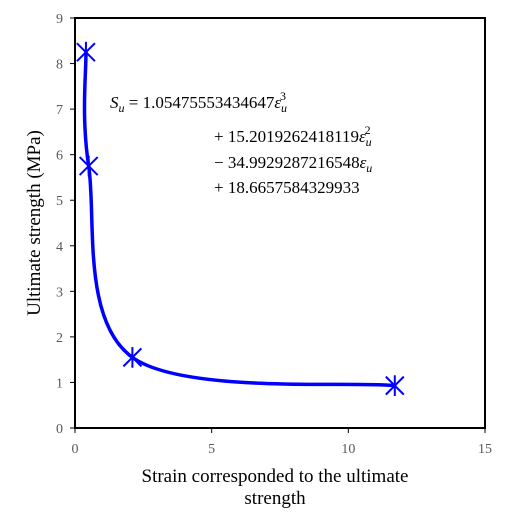  I want to click on equation-line-1: Su = 1.05475553434647εu3, so click(198, 102).